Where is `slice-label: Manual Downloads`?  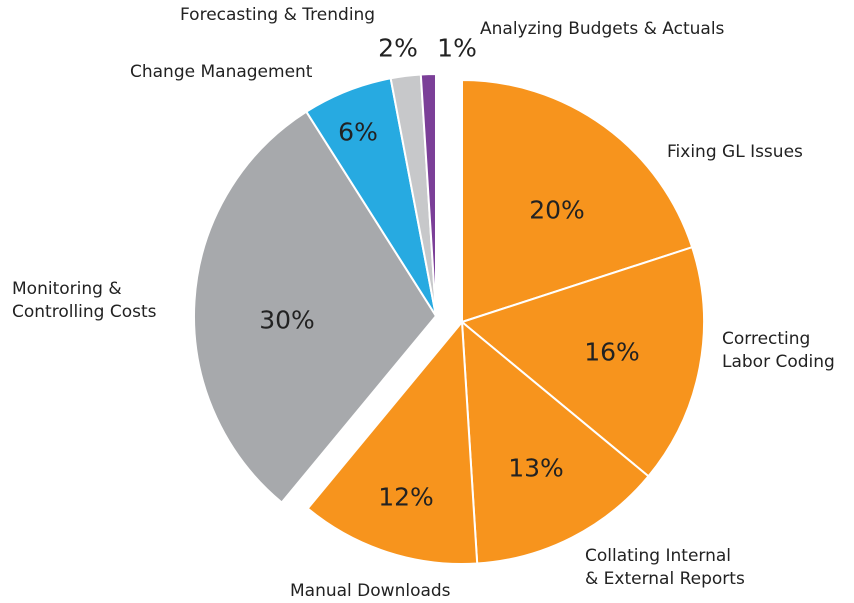
slice-label: Manual Downloads is located at coordinates (370, 591).